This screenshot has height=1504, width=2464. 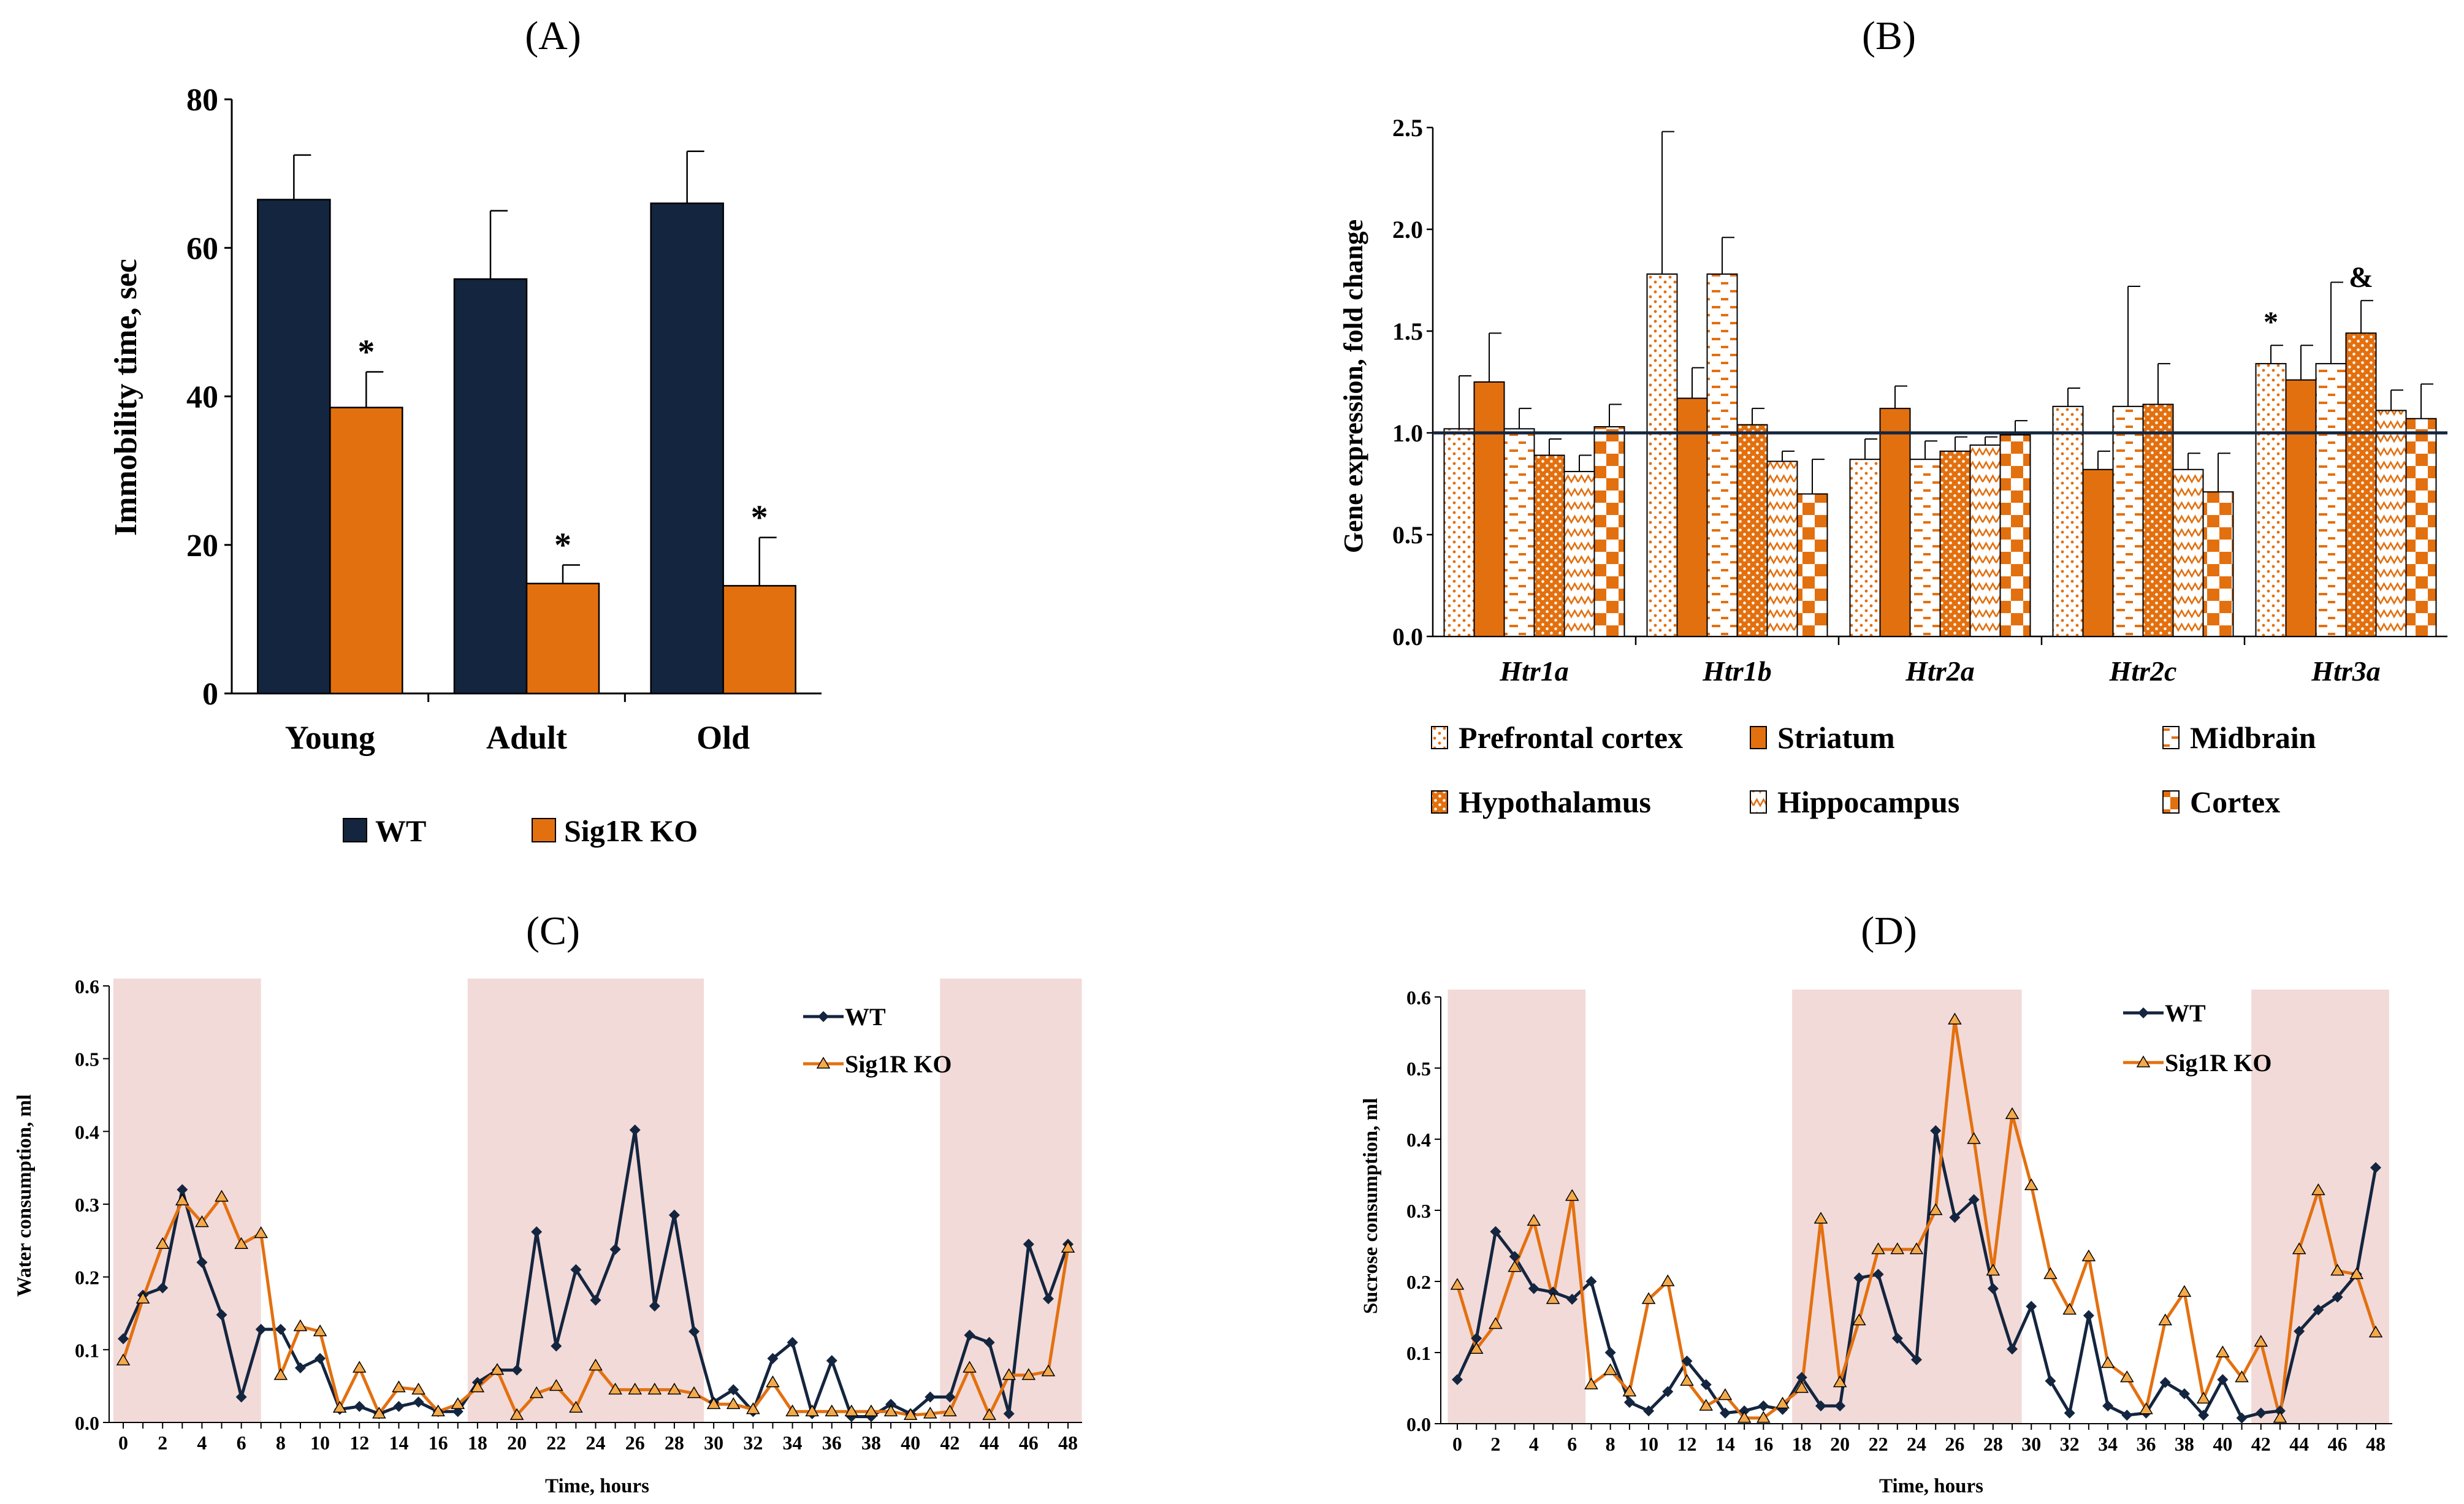 I want to click on panel-b-bar-prefrontal-cortex-htr3a, so click(x=2271, y=500).